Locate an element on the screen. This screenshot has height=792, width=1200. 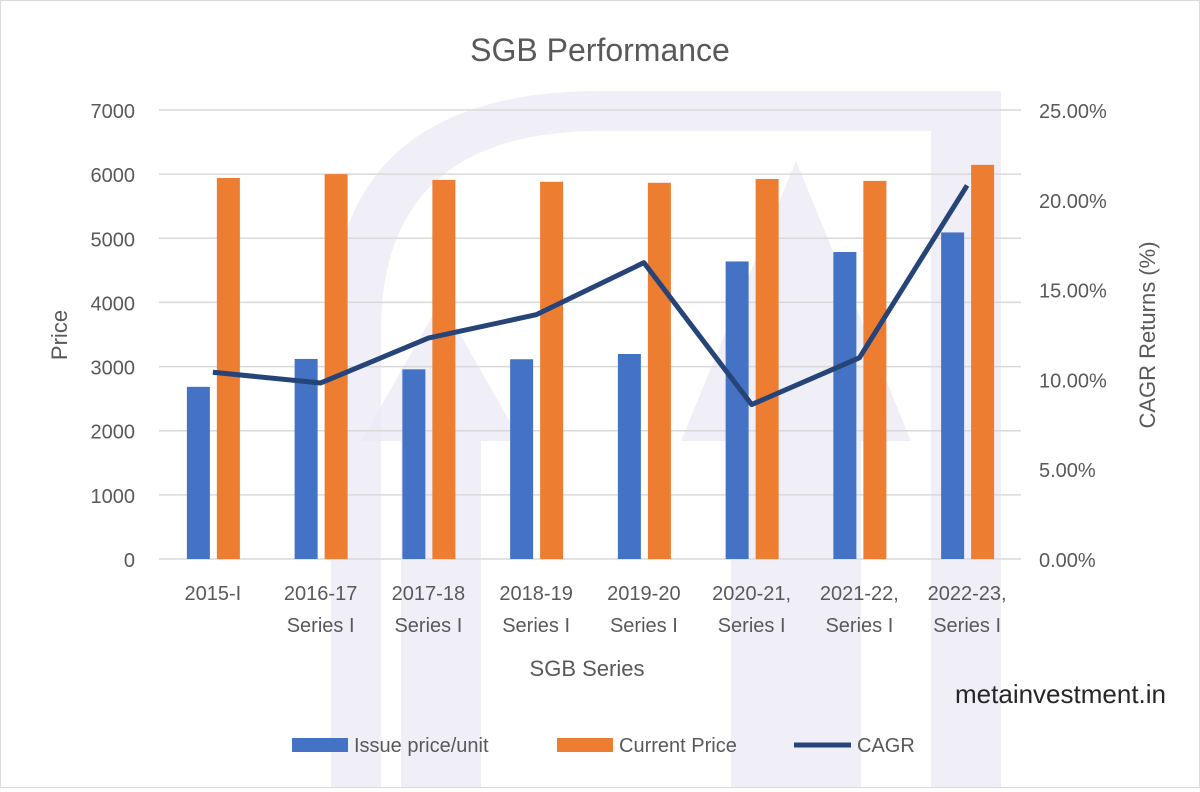
y-tick-label: 0 is located at coordinates (129, 561).